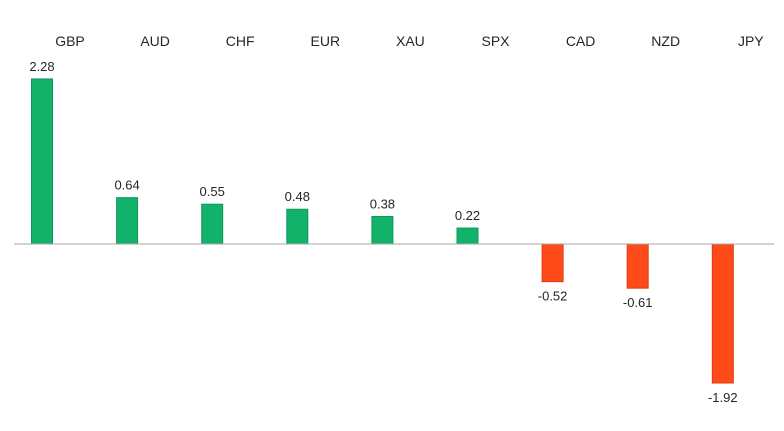  Describe the element at coordinates (127, 221) in the screenshot. I see `bar-aud` at that location.